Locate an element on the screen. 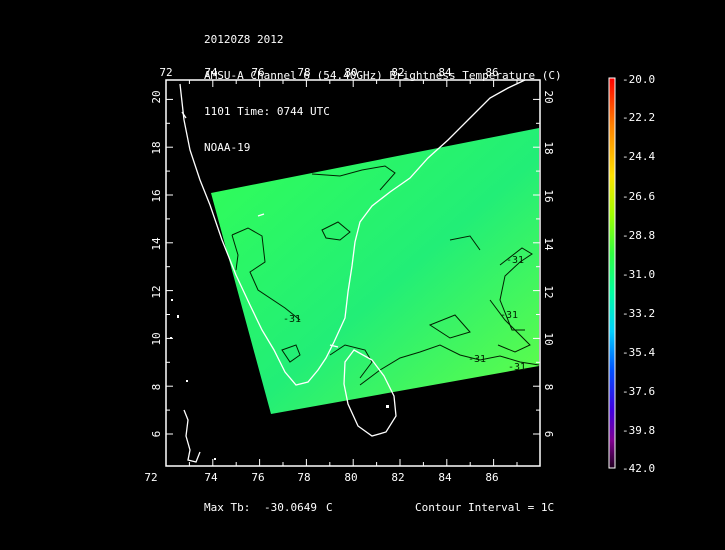  lon-tick-bottom: 86 is located at coordinates (491, 477).